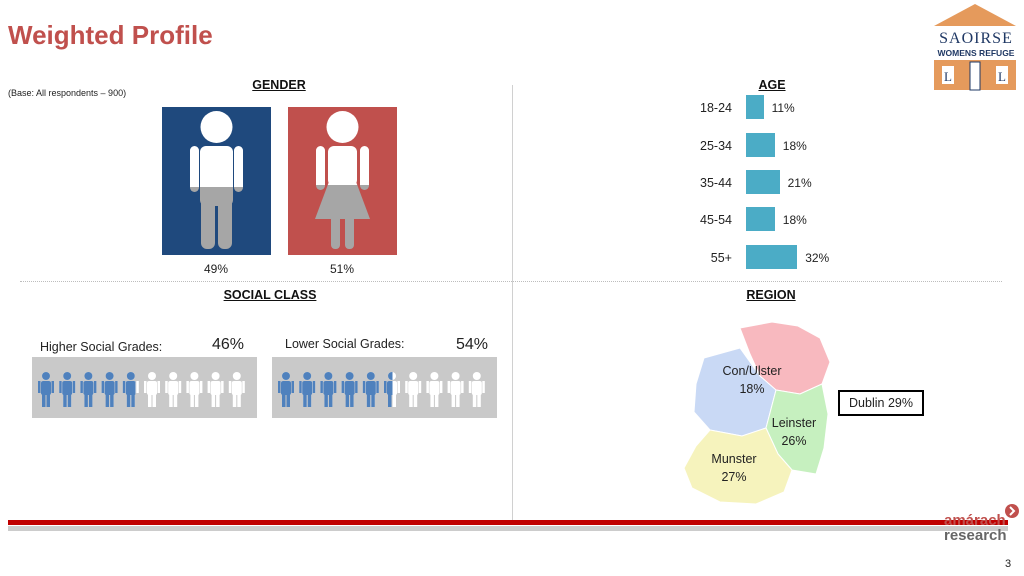 The image size is (1024, 576). Describe the element at coordinates (975, 535) in the screenshot. I see `brand-research: research` at that location.